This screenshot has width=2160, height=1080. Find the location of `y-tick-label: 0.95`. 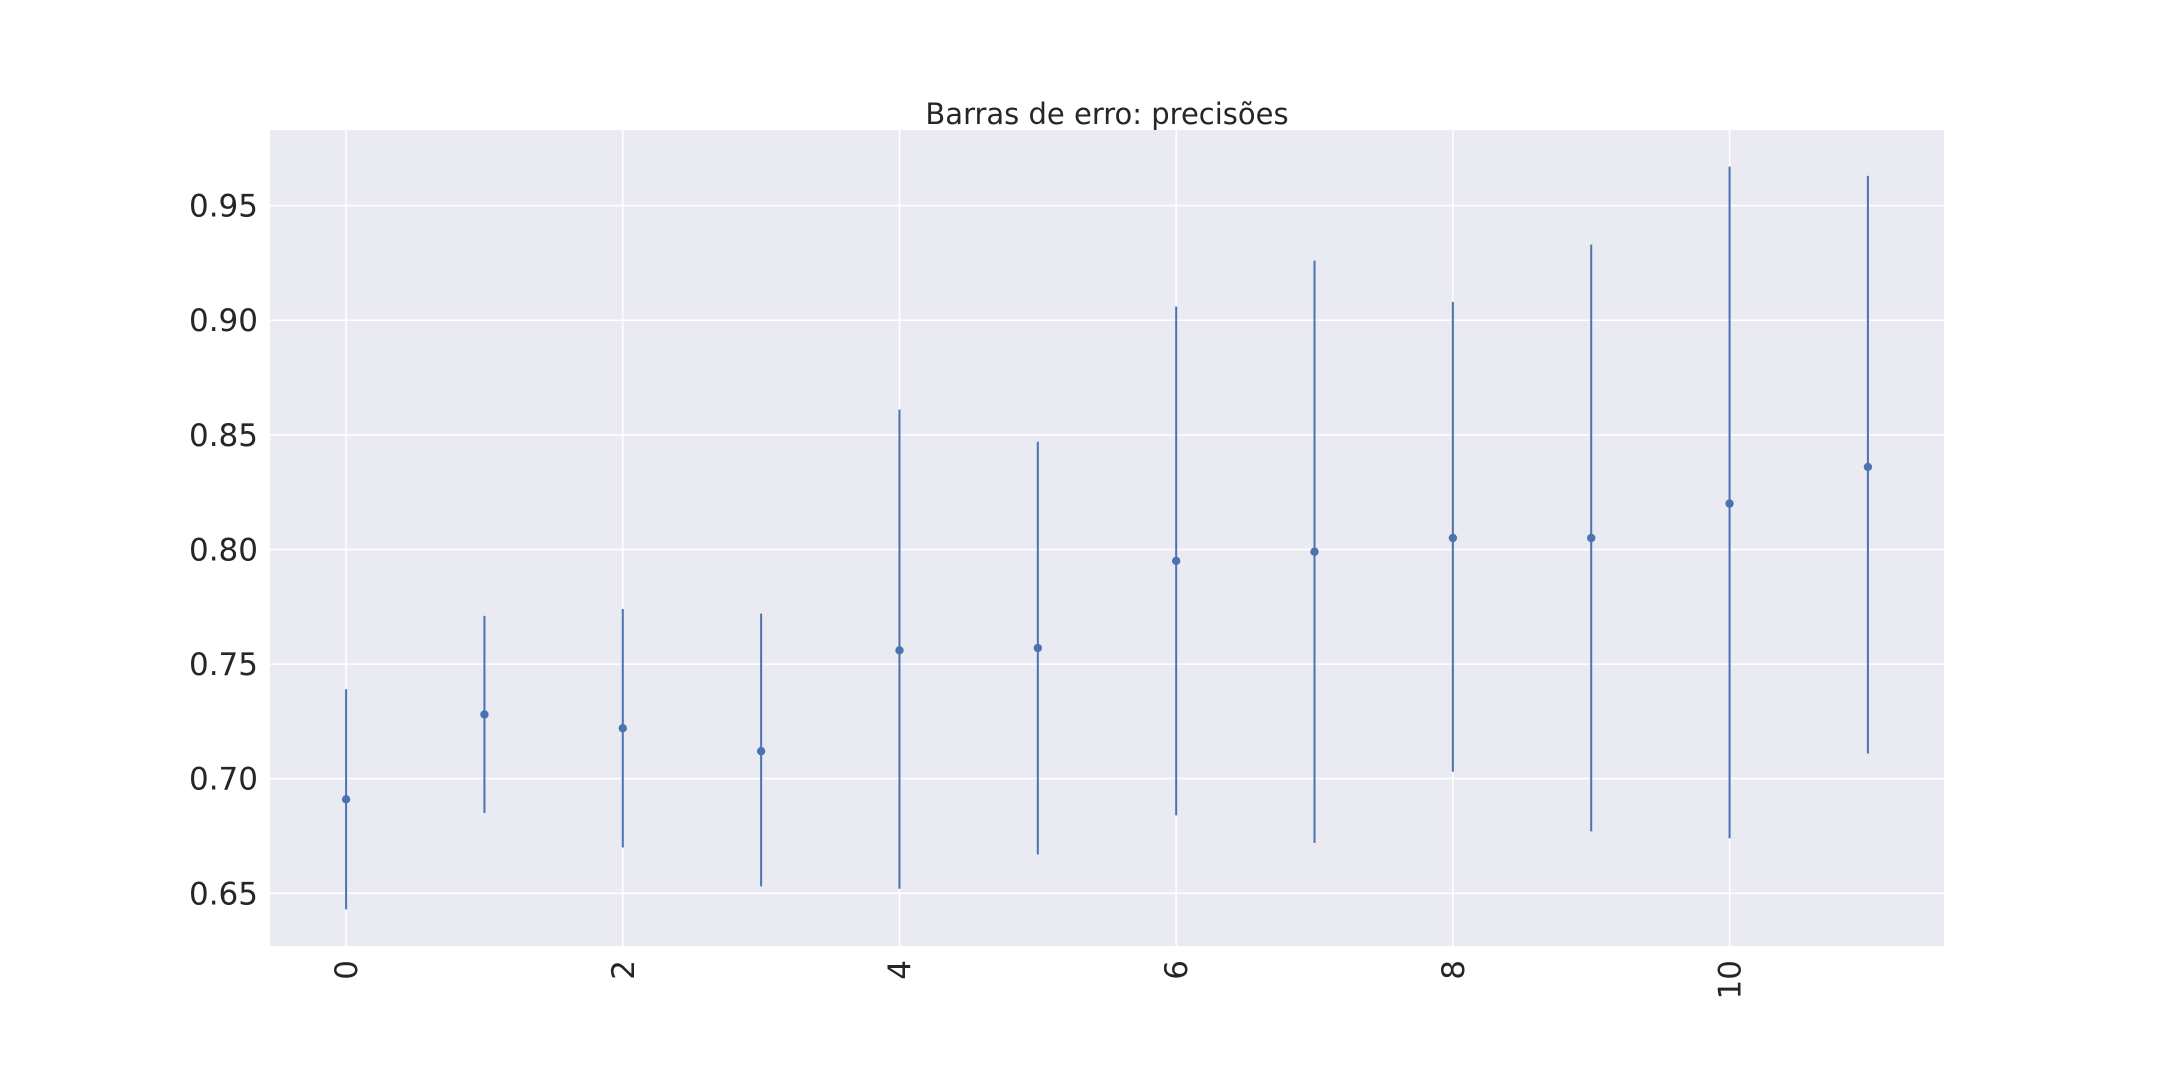

y-tick-label: 0.95 is located at coordinates (223, 207).